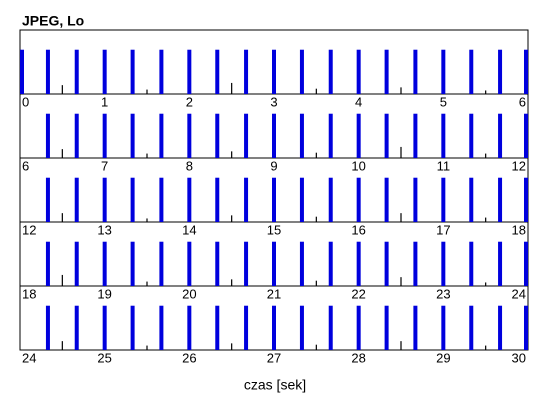 This screenshot has height=418, width=550. I want to click on x-tick-label: 5, so click(443, 101).